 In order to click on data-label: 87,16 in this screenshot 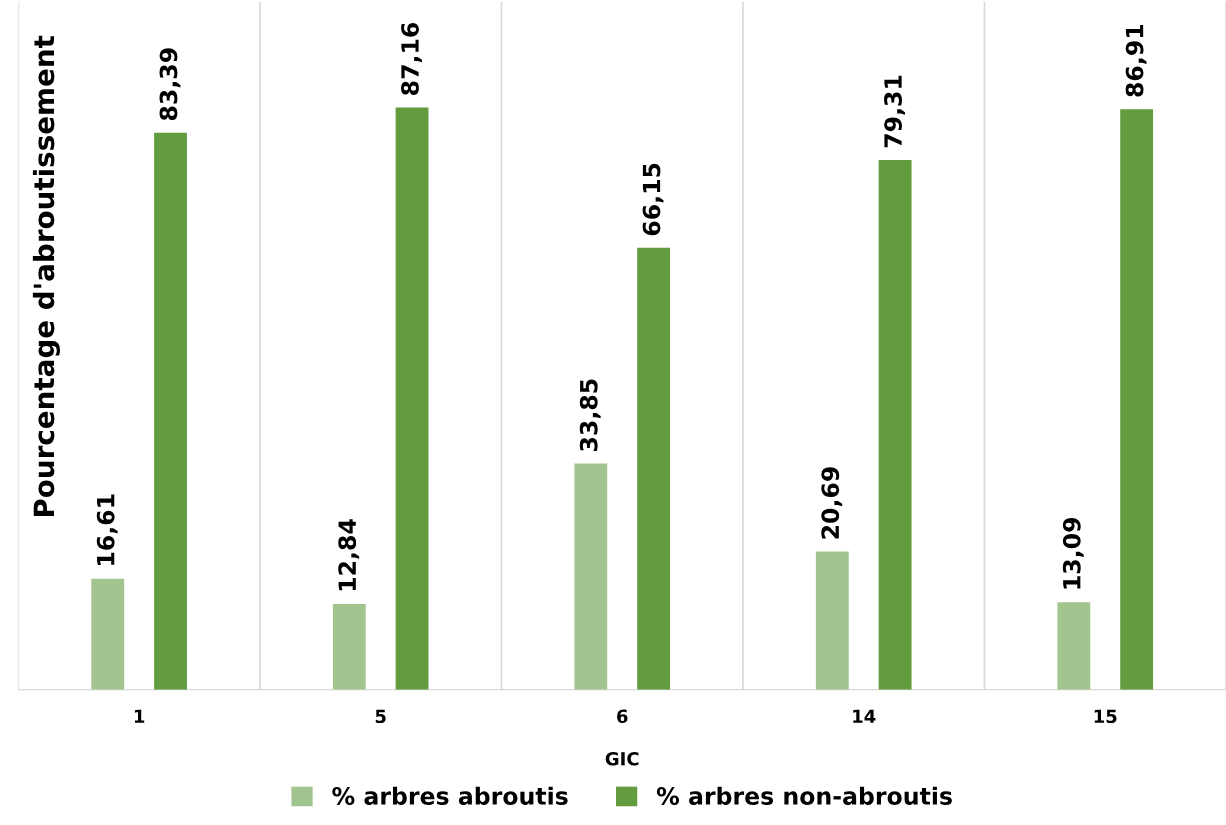, I will do `click(411, 58)`.